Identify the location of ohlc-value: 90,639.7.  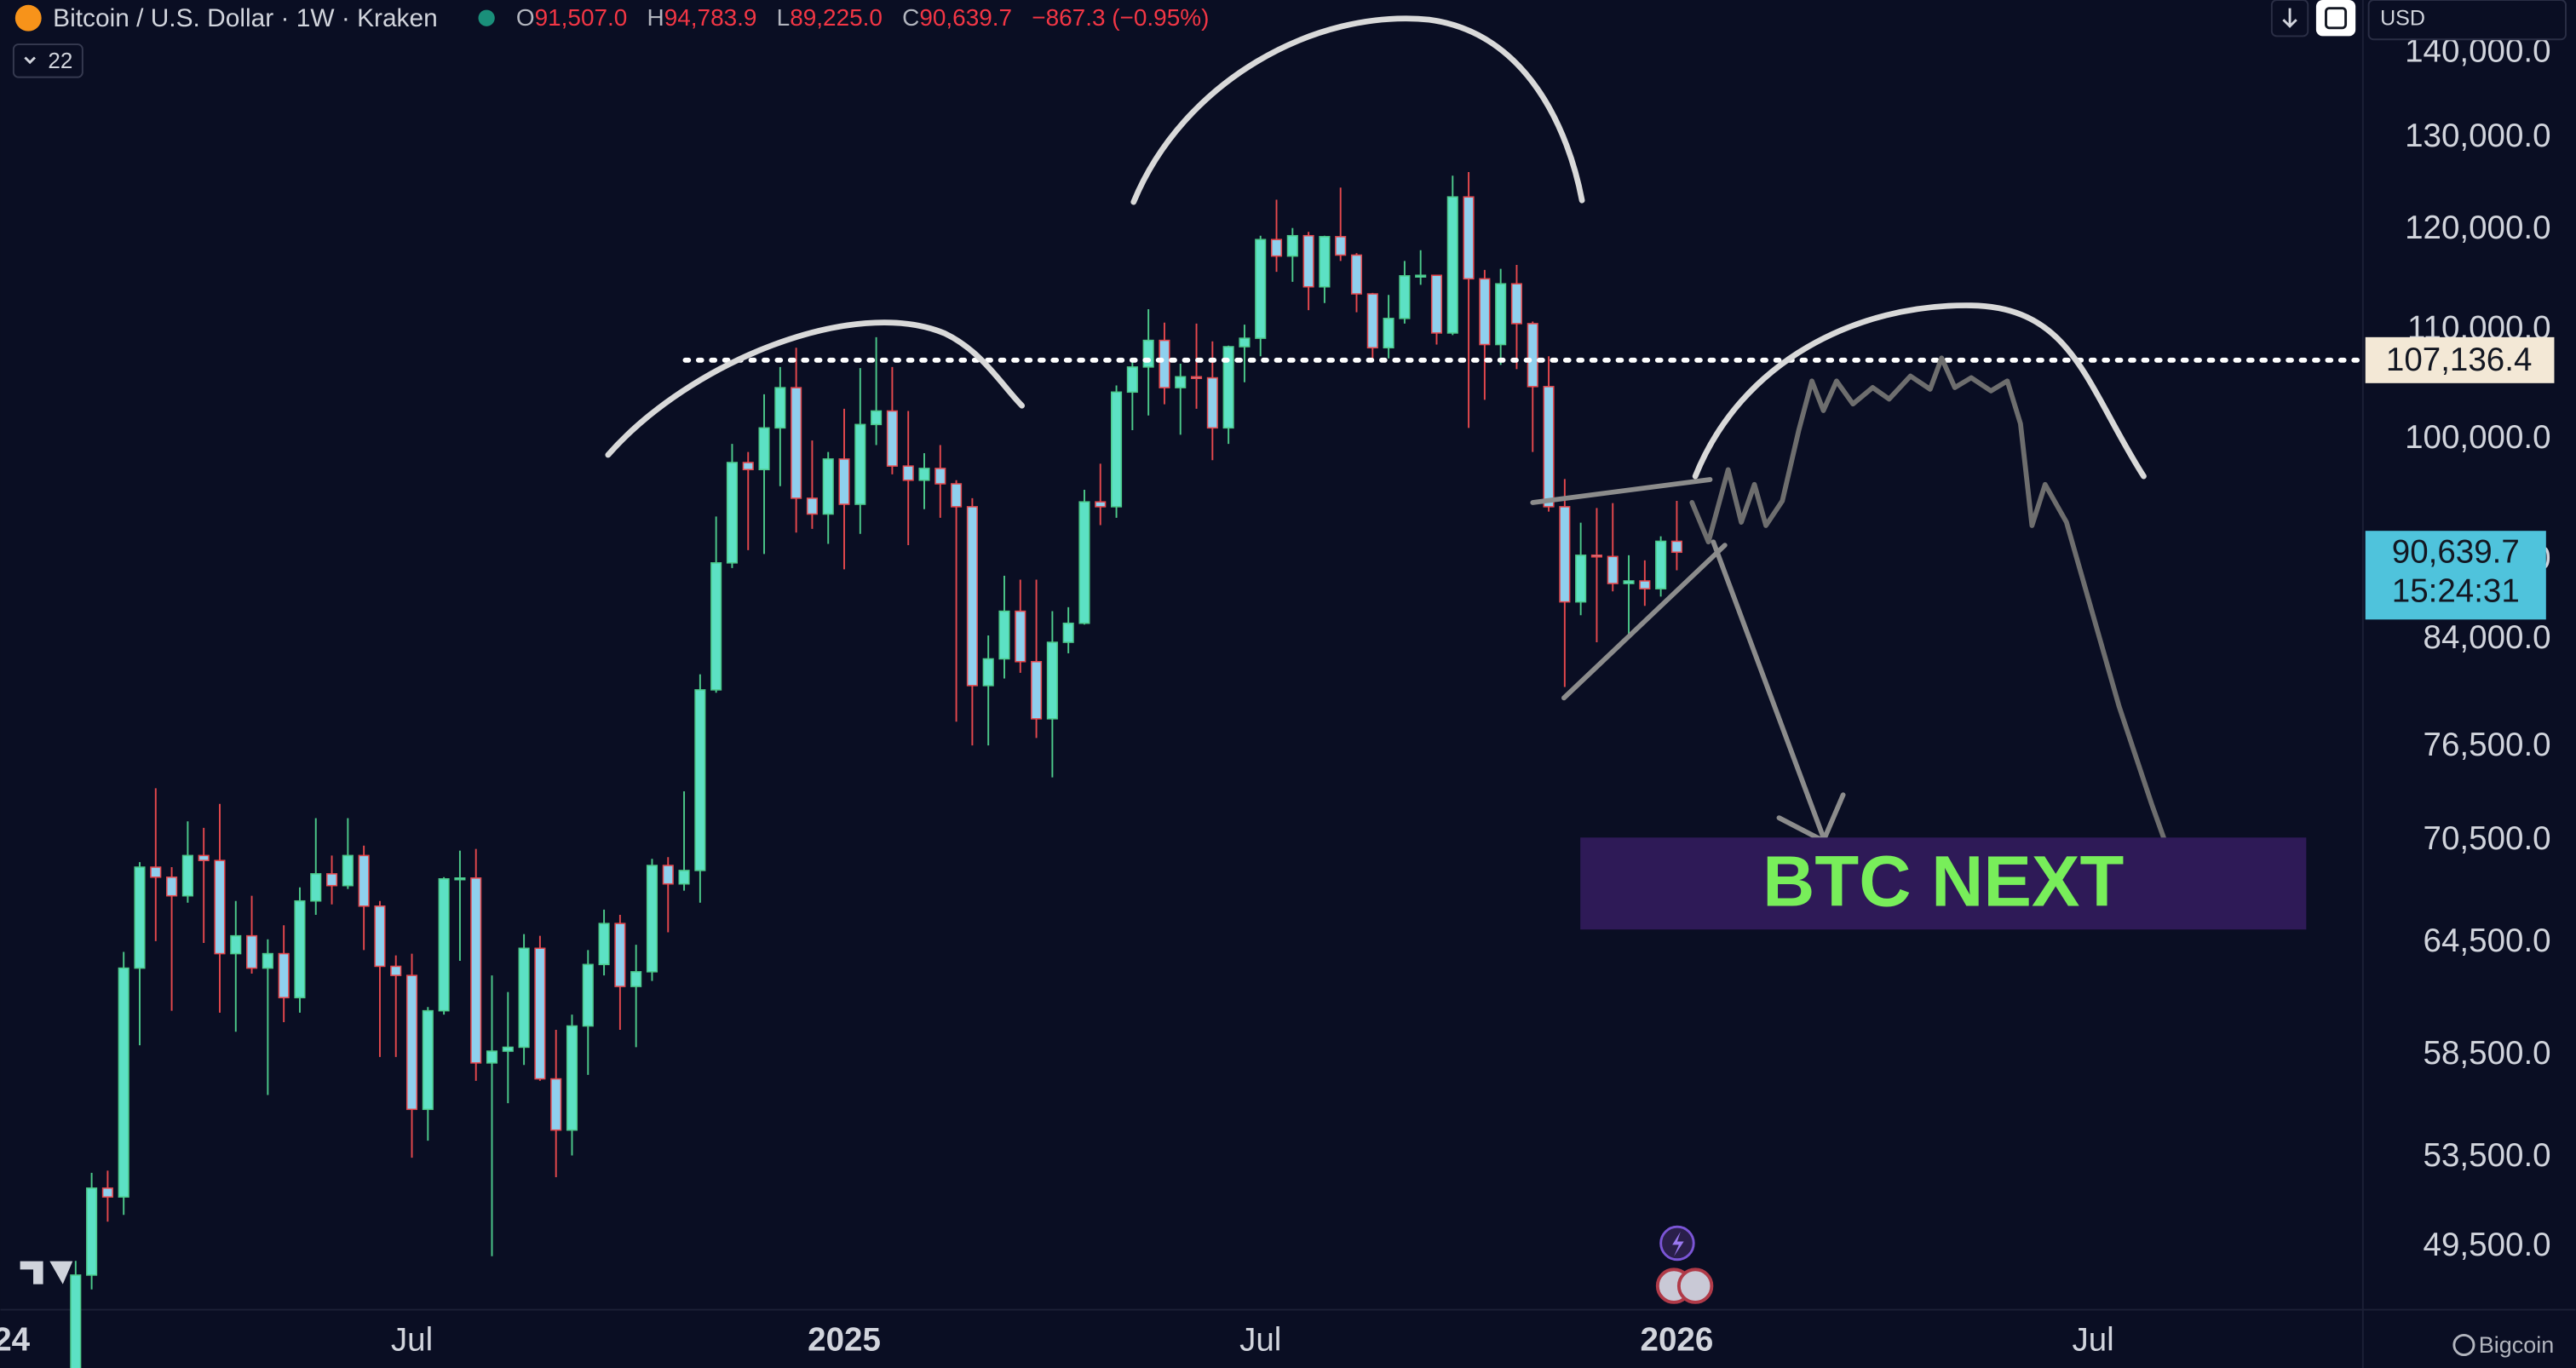
(966, 18).